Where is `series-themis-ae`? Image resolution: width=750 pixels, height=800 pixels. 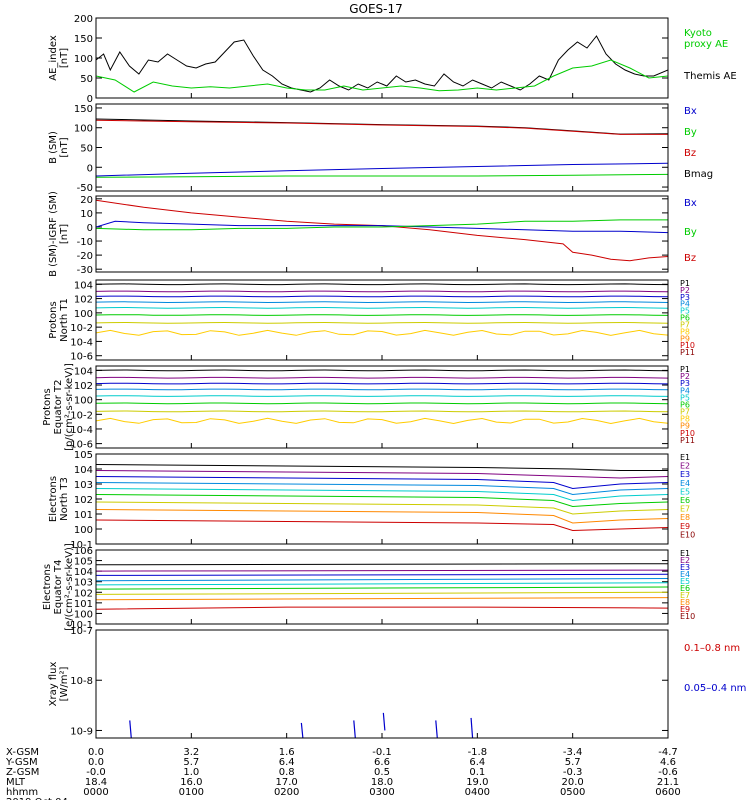
series-themis-ae is located at coordinates (382, 64).